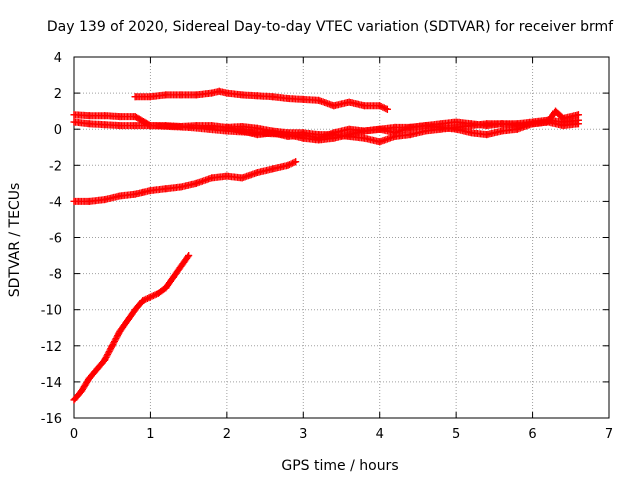  I want to click on y-tick-label: -10, so click(51, 311).